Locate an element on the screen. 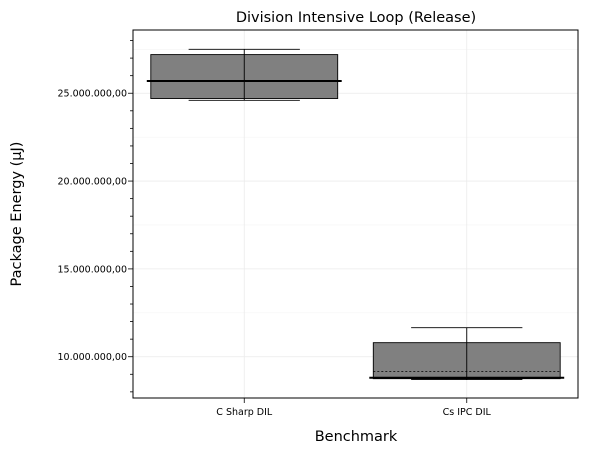  y-tick-label: 10.000.000,00 is located at coordinates (92, 357).